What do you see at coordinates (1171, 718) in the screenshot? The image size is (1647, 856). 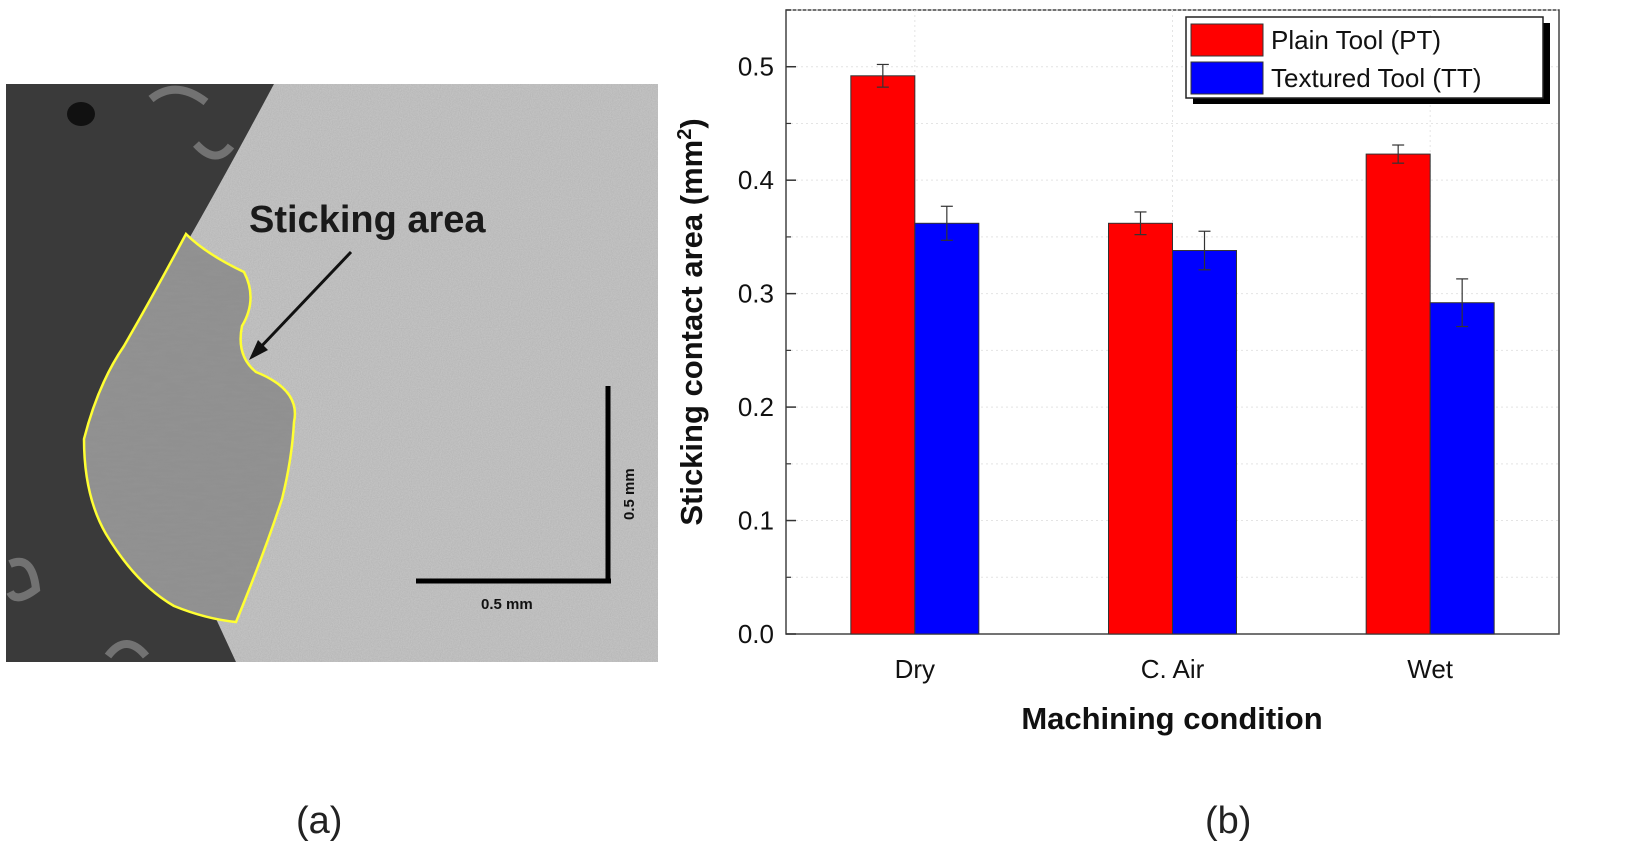 I see `x-axis-title: Machining condition` at bounding box center [1171, 718].